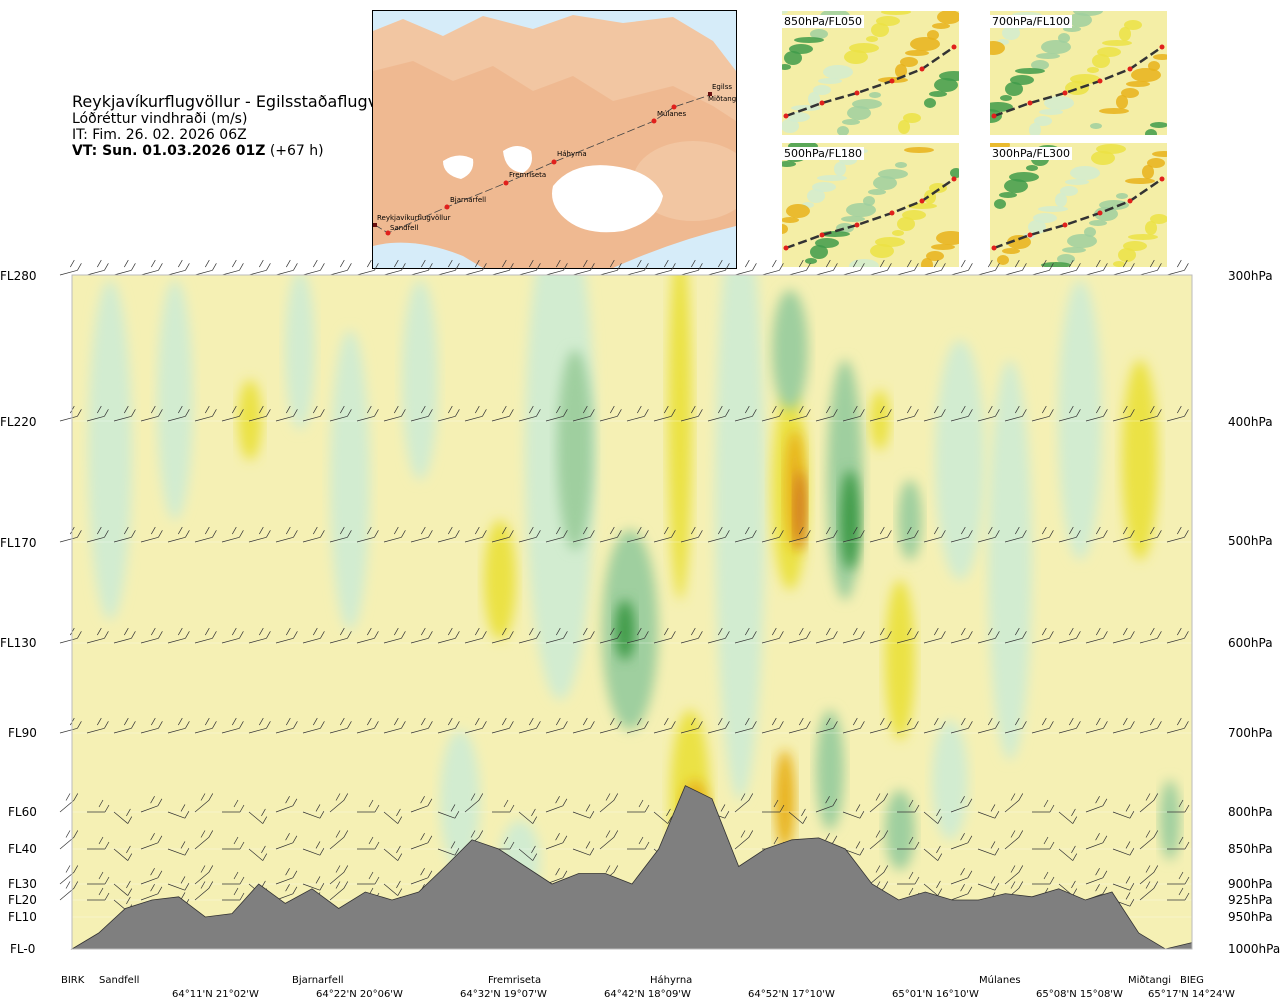 This screenshot has height=1005, width=1280. Describe the element at coordinates (880, 420) in the screenshot. I see `velocity-cell` at that location.